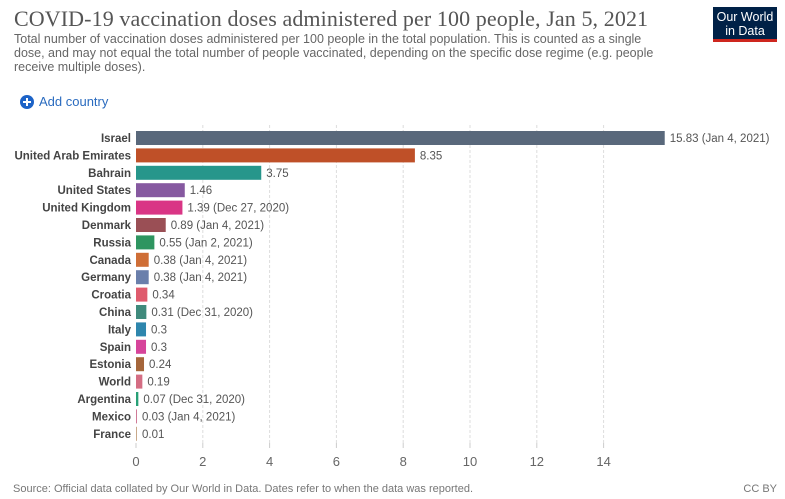 The image size is (785, 499). Describe the element at coordinates (160, 365) in the screenshot. I see `value-label: 0.24` at that location.